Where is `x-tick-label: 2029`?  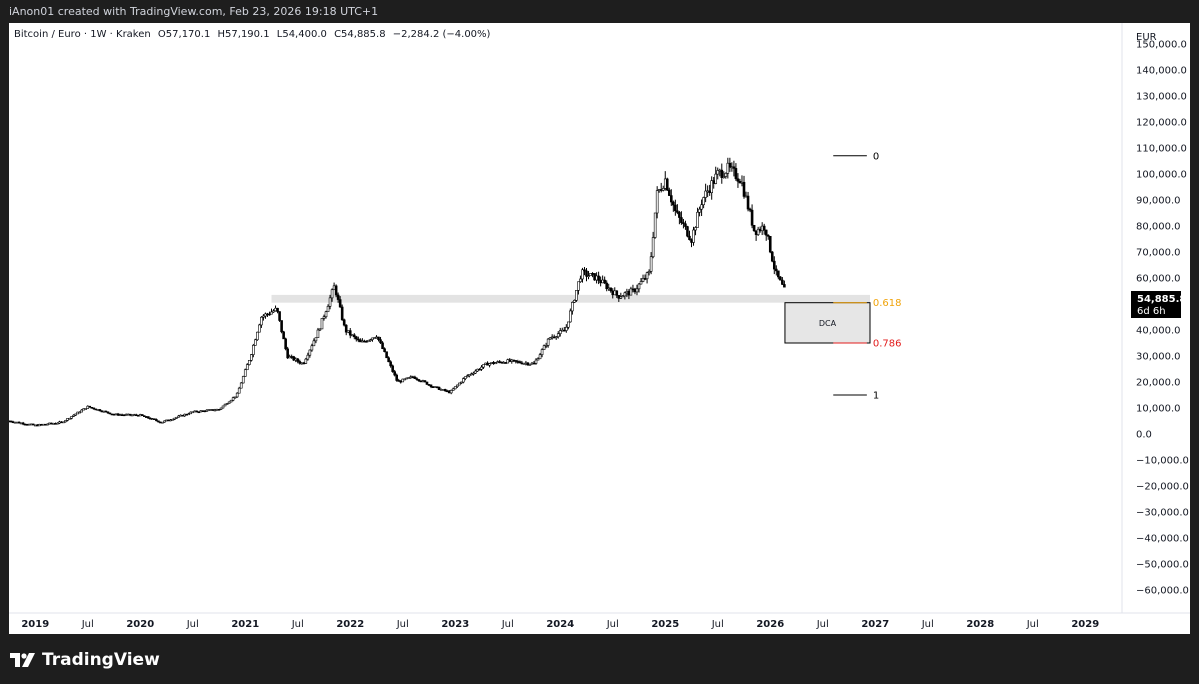 x-tick-label: 2029 is located at coordinates (1085, 624).